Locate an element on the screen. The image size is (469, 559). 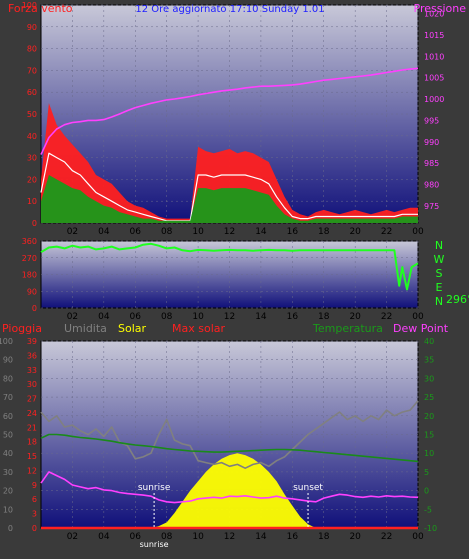
y-tick-label: 5 is located at coordinates (426, 472).